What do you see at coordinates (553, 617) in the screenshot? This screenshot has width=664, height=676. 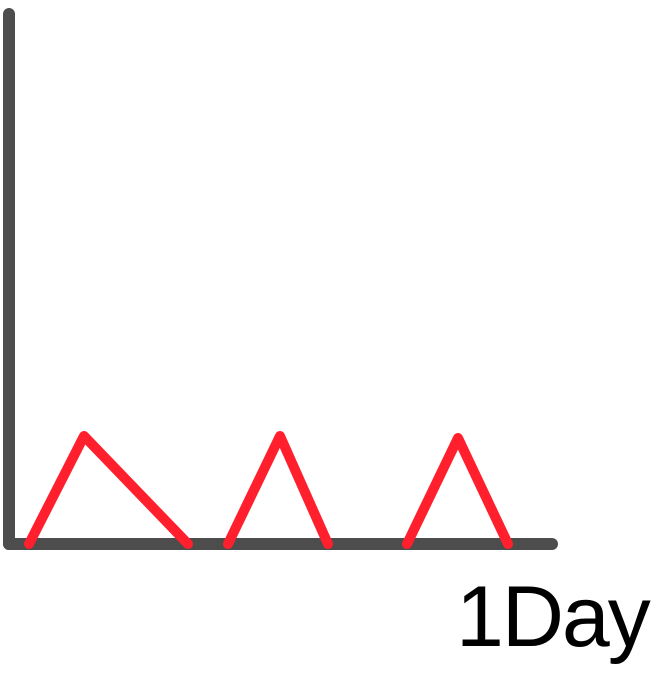 I see `x-axis-label: 1Day` at bounding box center [553, 617].